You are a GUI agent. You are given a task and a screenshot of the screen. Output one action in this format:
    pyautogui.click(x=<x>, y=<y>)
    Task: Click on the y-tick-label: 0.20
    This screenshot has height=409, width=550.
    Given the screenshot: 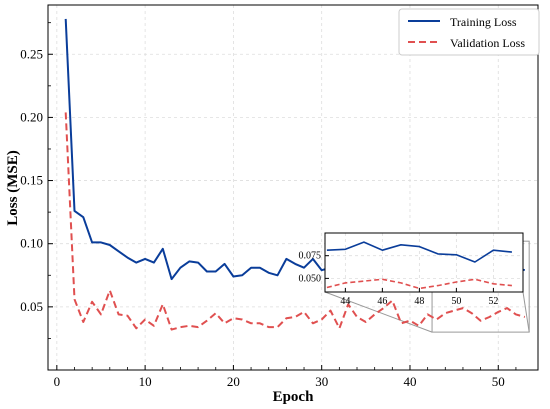 What is the action you would take?
    pyautogui.click(x=31, y=116)
    